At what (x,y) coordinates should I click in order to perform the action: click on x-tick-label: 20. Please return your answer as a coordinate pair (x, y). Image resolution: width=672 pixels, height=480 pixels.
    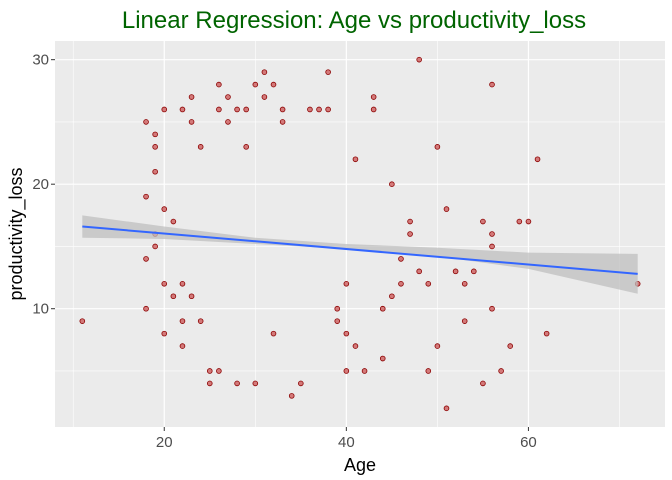
    Looking at the image, I should click on (164, 442).